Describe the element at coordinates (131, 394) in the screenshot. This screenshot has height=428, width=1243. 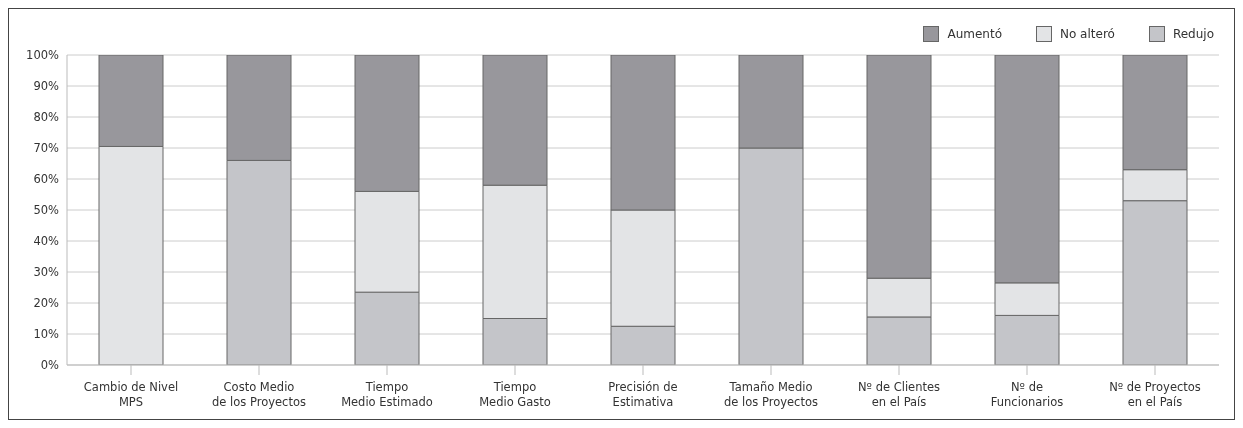
I see `x-tick-label: Cambio de Nivel MPS` at that location.